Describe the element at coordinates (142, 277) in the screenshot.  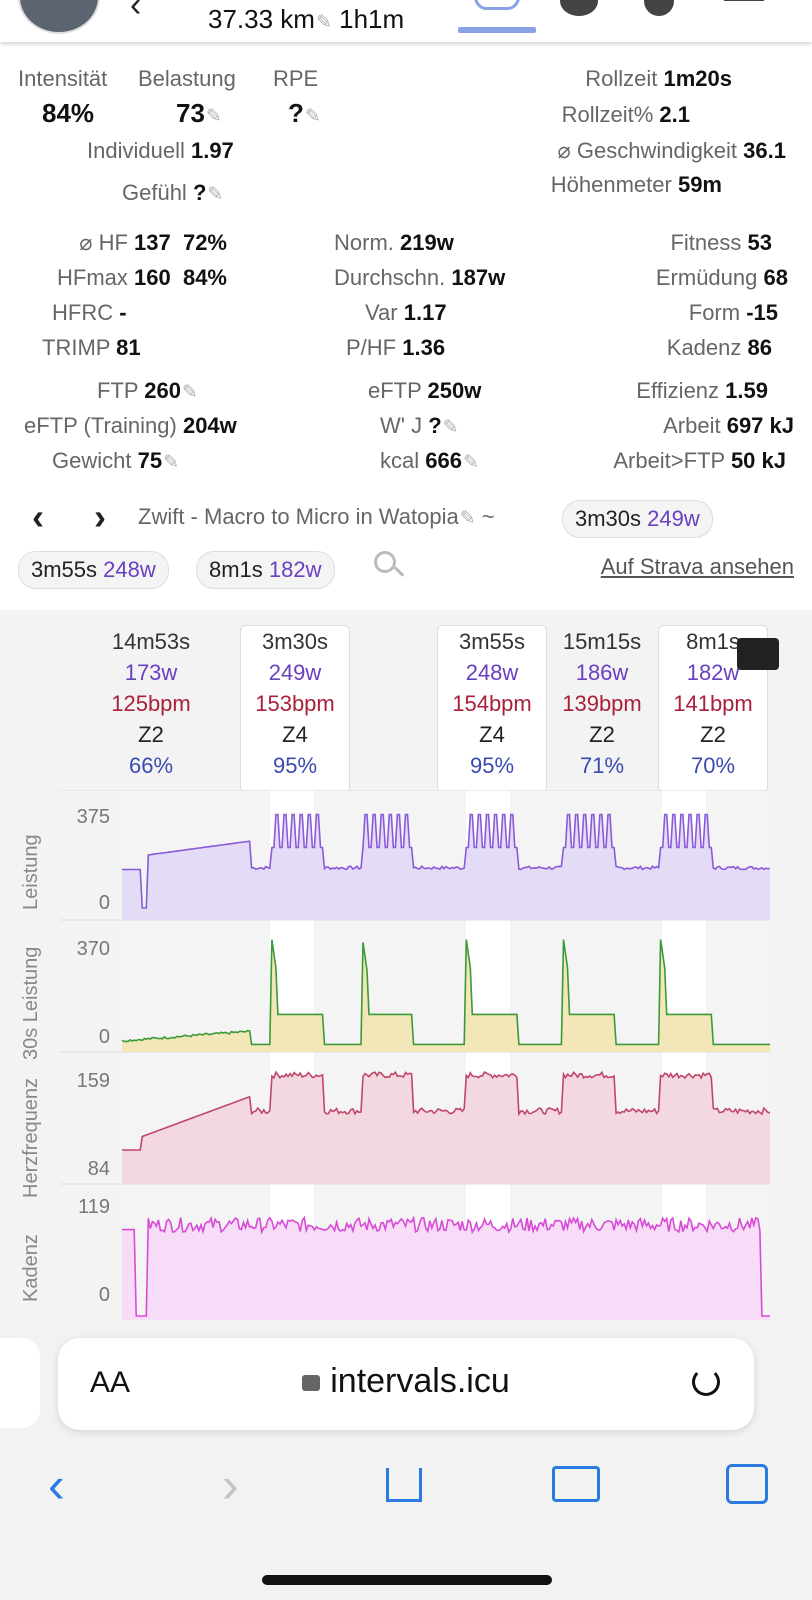
I see `stat-max-hr: HFmax 160 84%` at that location.